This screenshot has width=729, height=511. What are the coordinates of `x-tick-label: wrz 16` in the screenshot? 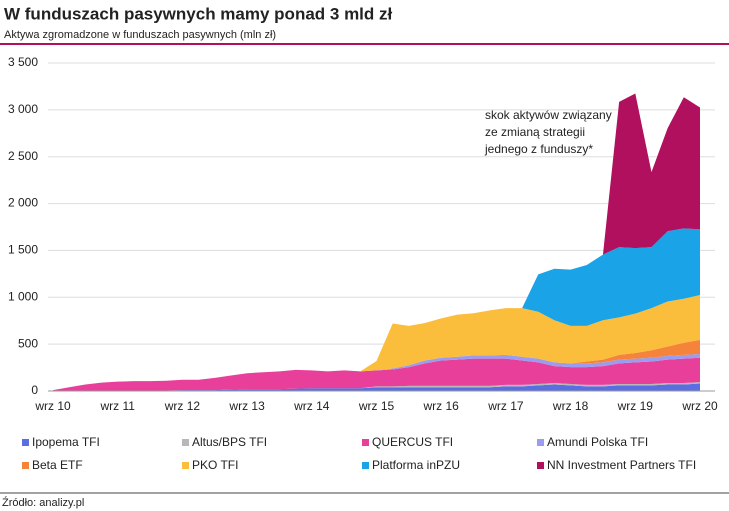 It's located at (441, 406).